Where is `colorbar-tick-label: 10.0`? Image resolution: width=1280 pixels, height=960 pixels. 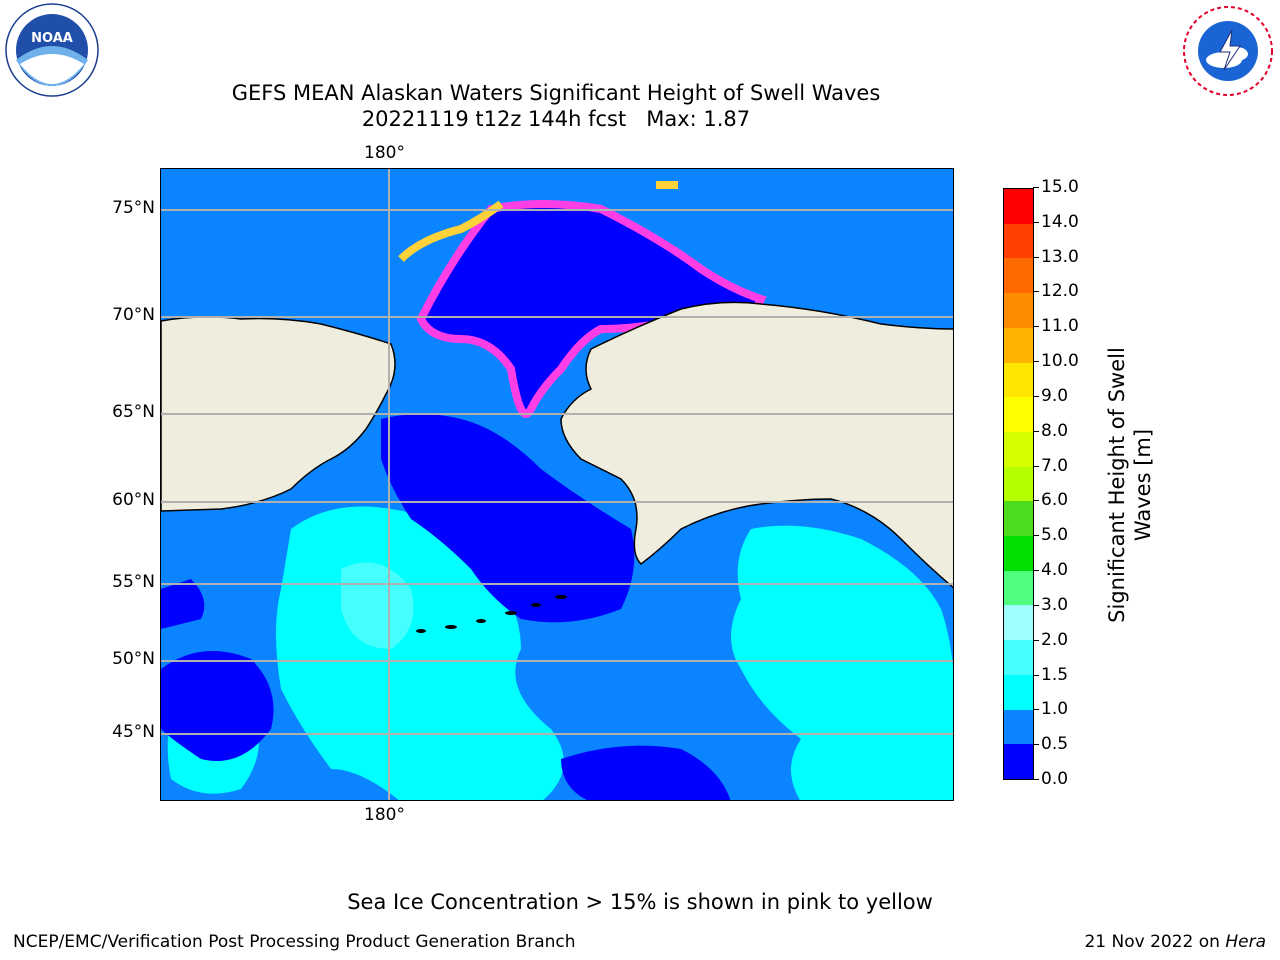 colorbar-tick-label: 10.0 is located at coordinates (1056, 361).